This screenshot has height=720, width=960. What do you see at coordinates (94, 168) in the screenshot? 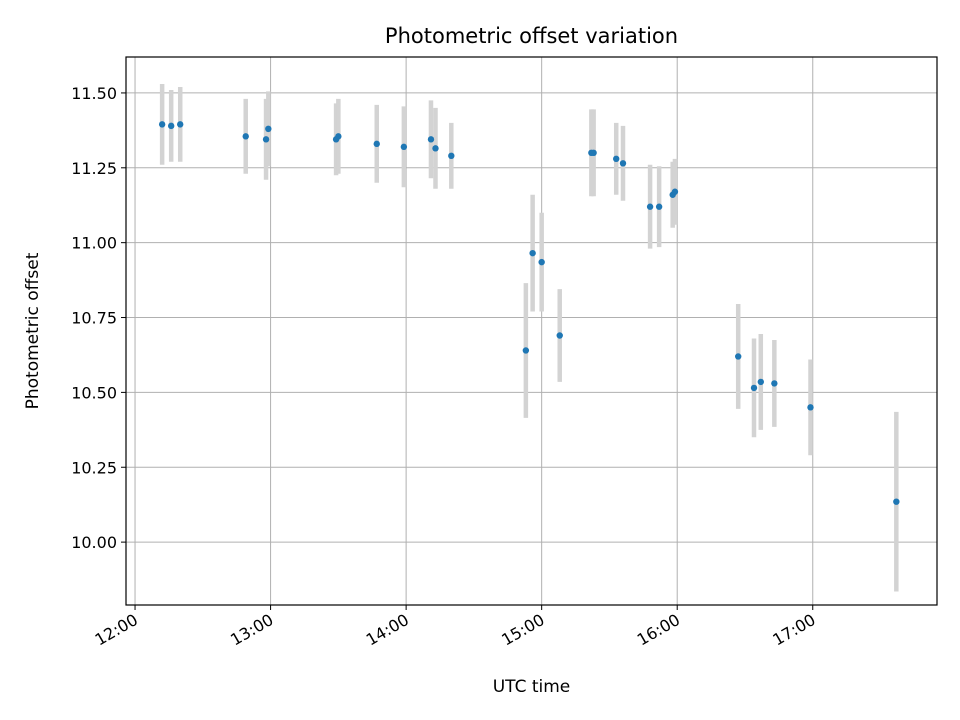
I see `y-tick-label: 11.25` at bounding box center [94, 168].